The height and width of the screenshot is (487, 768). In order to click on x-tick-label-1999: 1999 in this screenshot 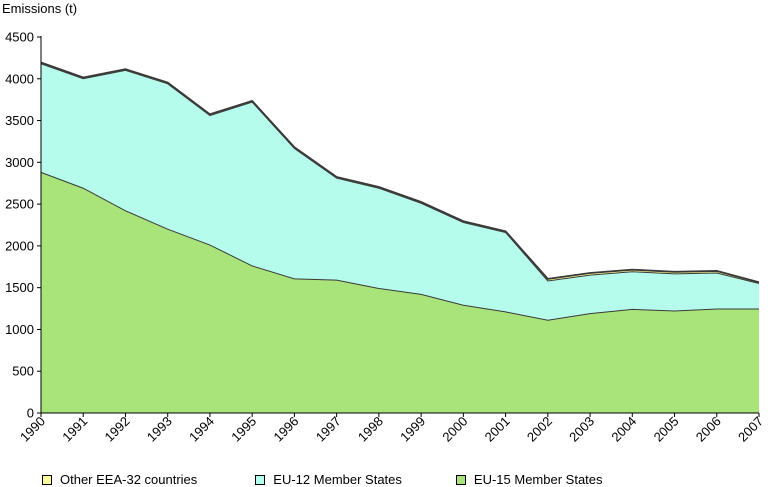, I will do `click(412, 429)`.